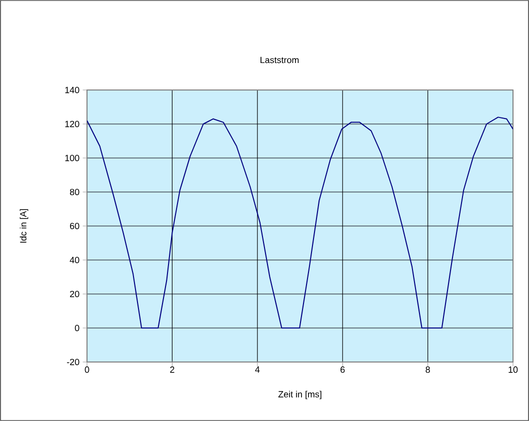 The width and height of the screenshot is (529, 421). What do you see at coordinates (72, 90) in the screenshot?
I see `y-tick-label: 140` at bounding box center [72, 90].